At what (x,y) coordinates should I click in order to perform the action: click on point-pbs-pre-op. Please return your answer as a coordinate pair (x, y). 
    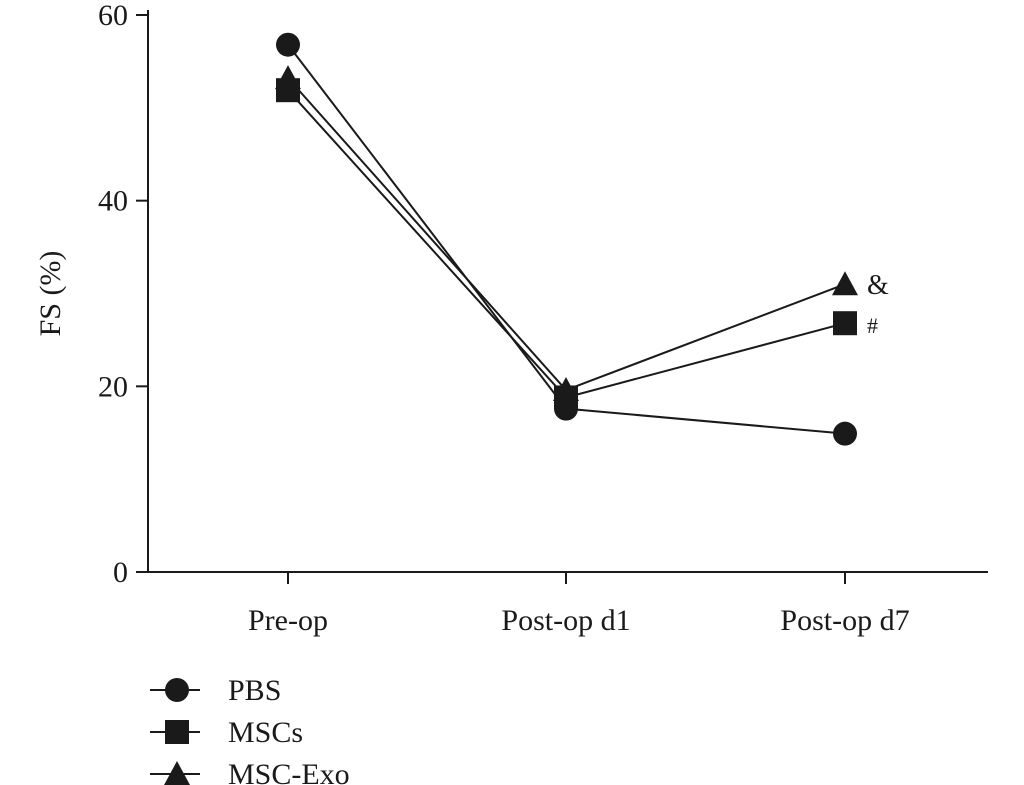
    Looking at the image, I should click on (288, 44).